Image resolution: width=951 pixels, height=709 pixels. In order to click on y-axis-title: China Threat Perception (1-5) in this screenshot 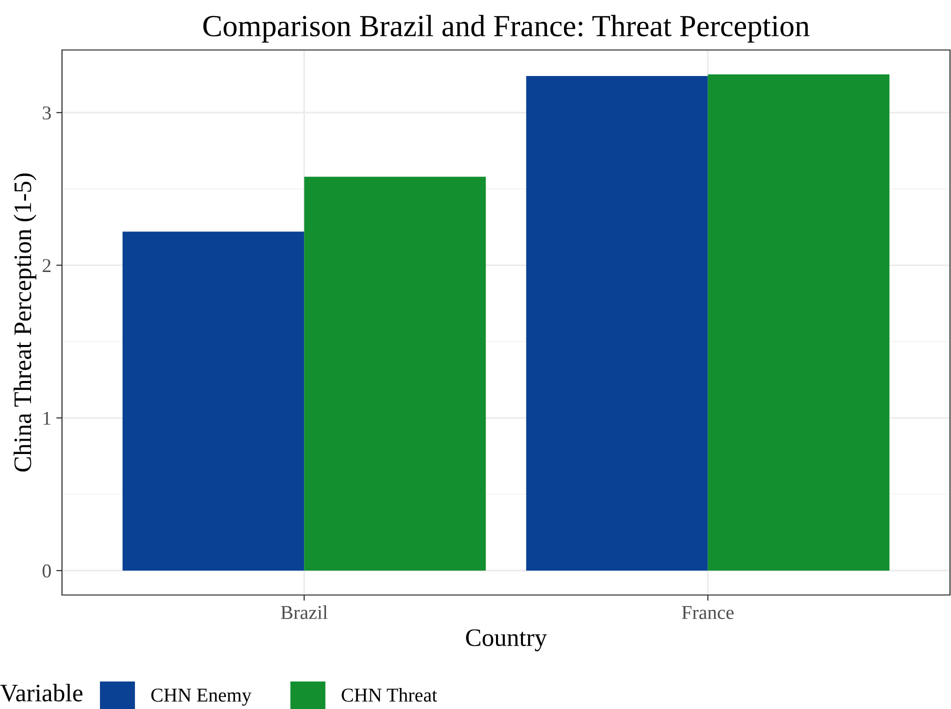, I will do `click(25, 323)`.